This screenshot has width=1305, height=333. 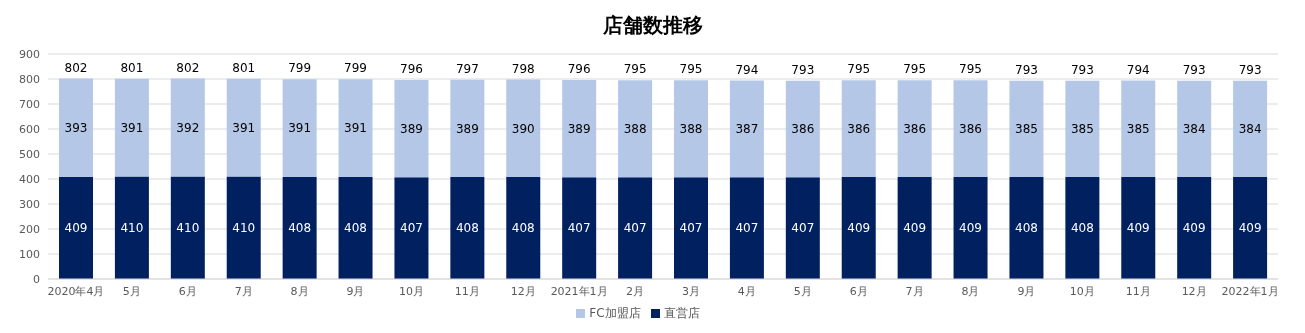 What do you see at coordinates (36, 279) in the screenshot?
I see `y-tick-label: 0` at bounding box center [36, 279].